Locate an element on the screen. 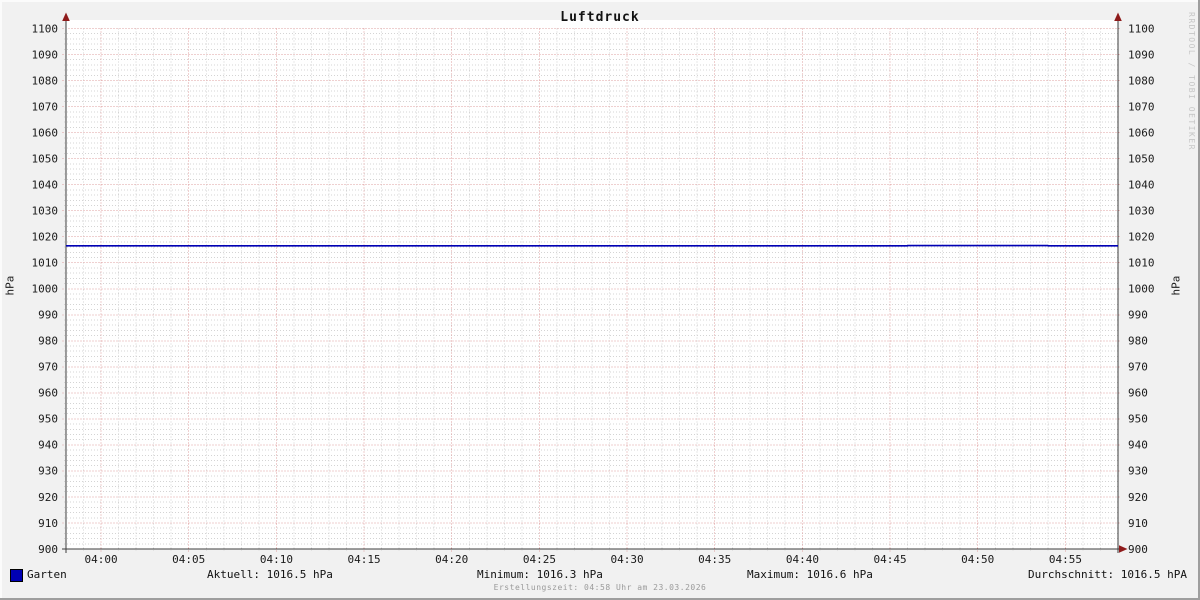 This screenshot has height=600, width=1200. y-tick-label-left: 990 is located at coordinates (48, 315).